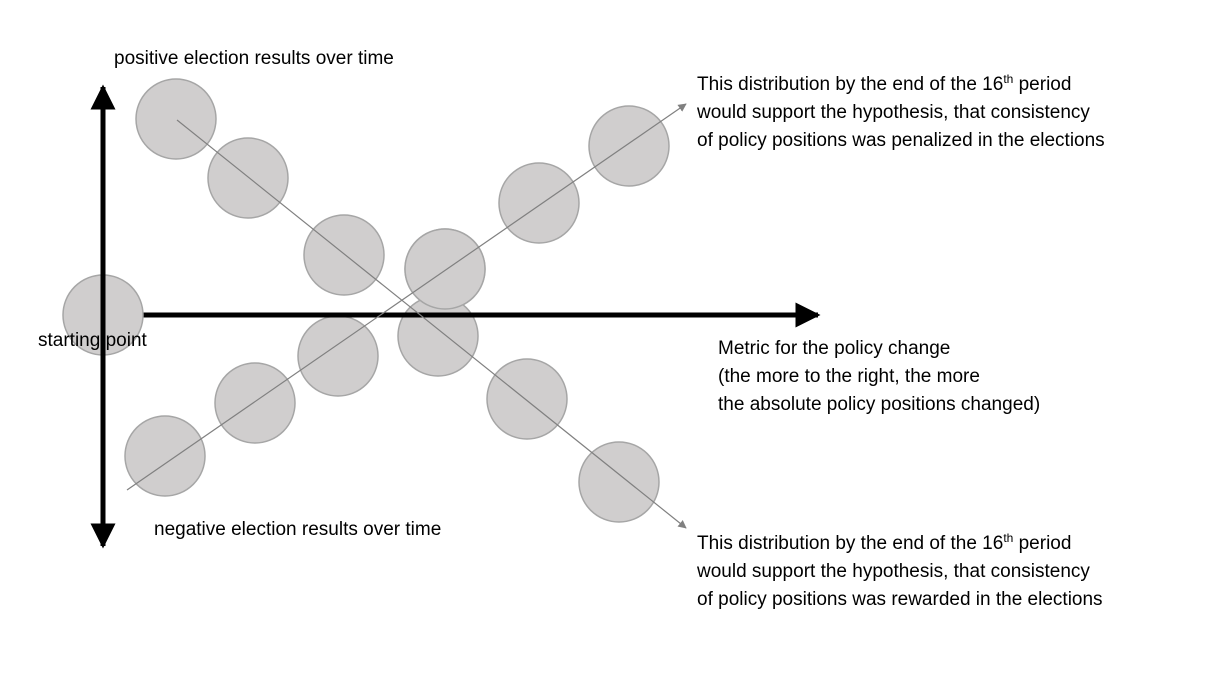  What do you see at coordinates (254, 58) in the screenshot?
I see `y-axis-positive-label: positive election results over time` at bounding box center [254, 58].